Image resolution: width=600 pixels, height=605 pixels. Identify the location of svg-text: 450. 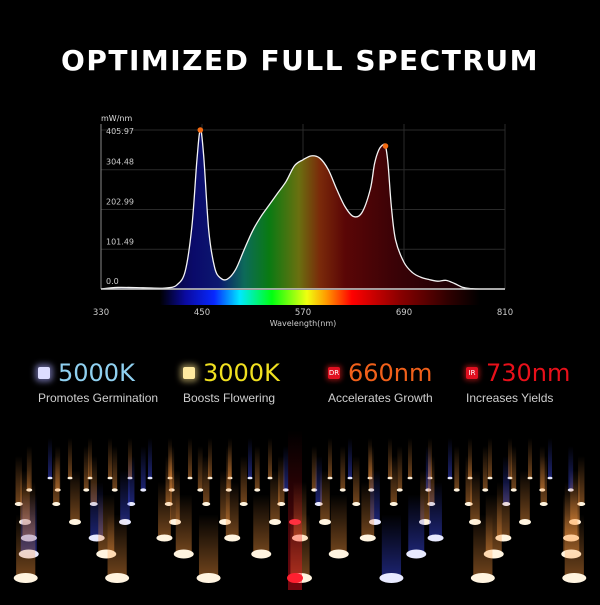
(202, 313).